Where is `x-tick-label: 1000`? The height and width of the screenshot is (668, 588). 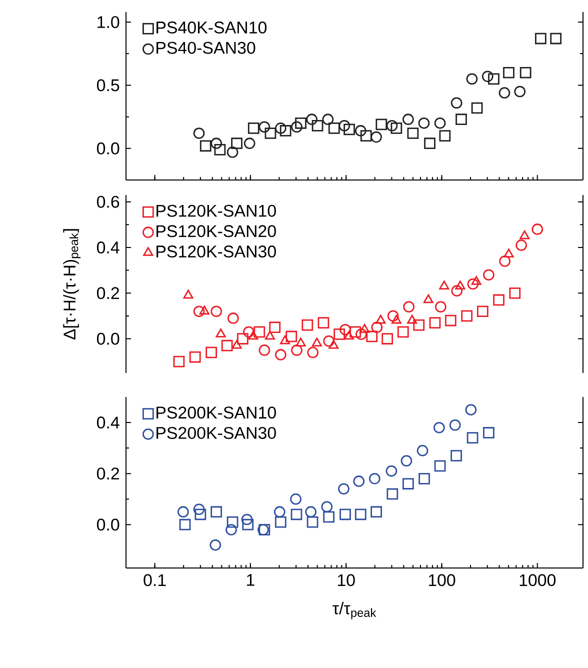 x-tick-label: 1000 is located at coordinates (538, 580).